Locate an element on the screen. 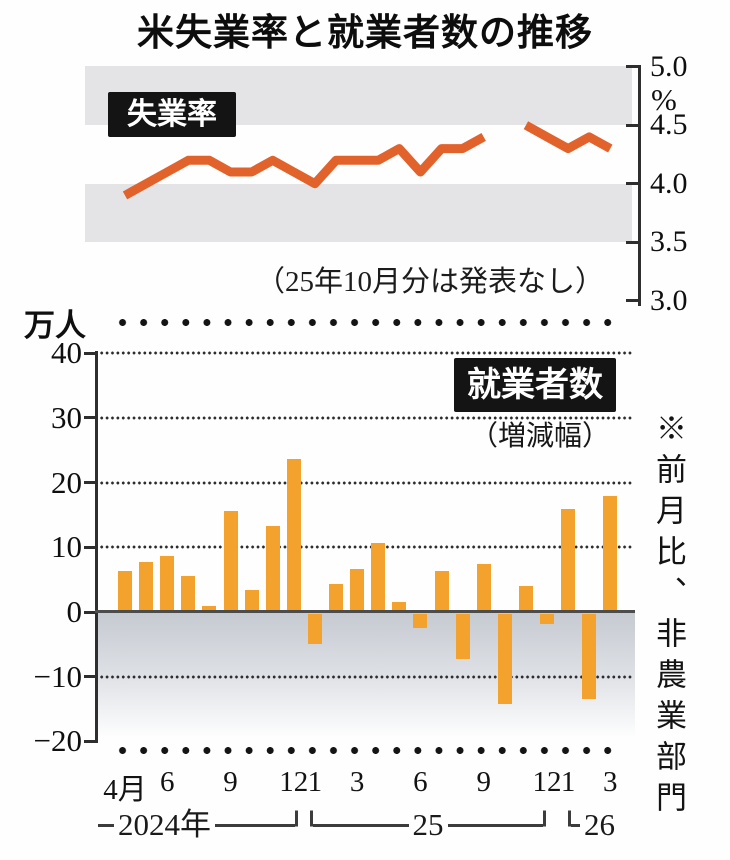 Image resolution: width=730 pixels, height=860 pixels. y-tick-label: 0 is located at coordinates (74, 611).